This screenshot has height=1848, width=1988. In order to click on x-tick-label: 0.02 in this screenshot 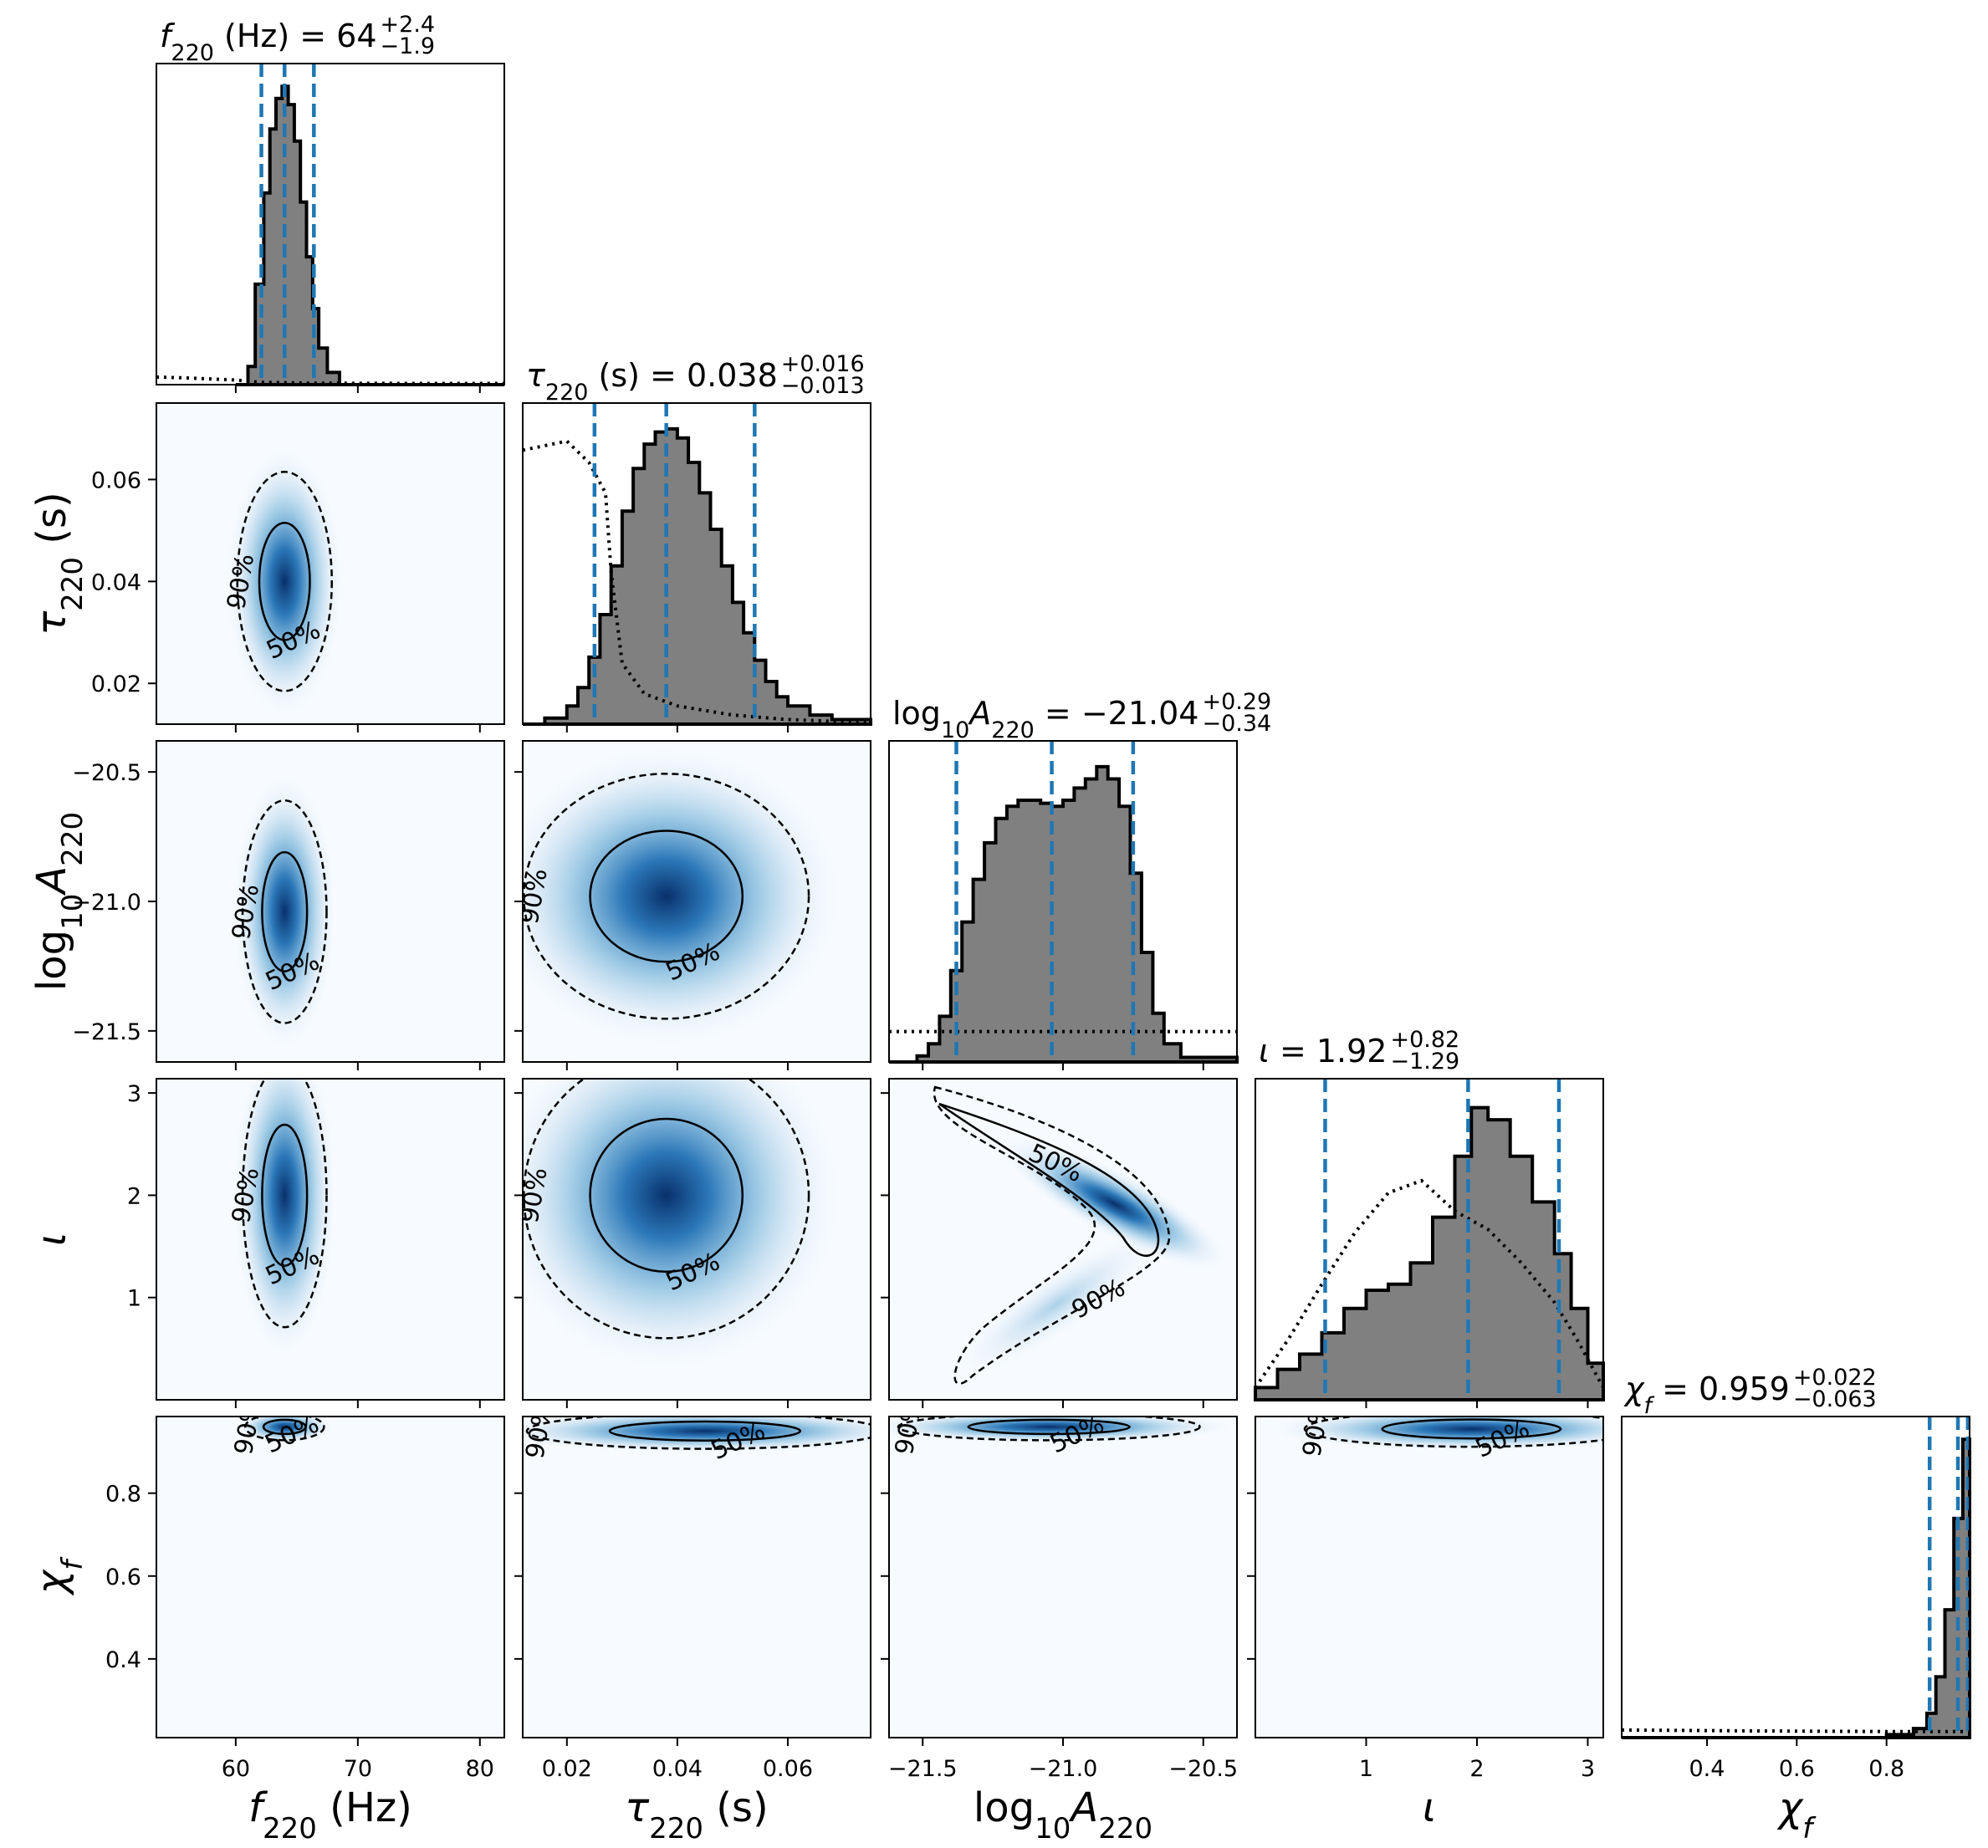, I will do `click(567, 1769)`.